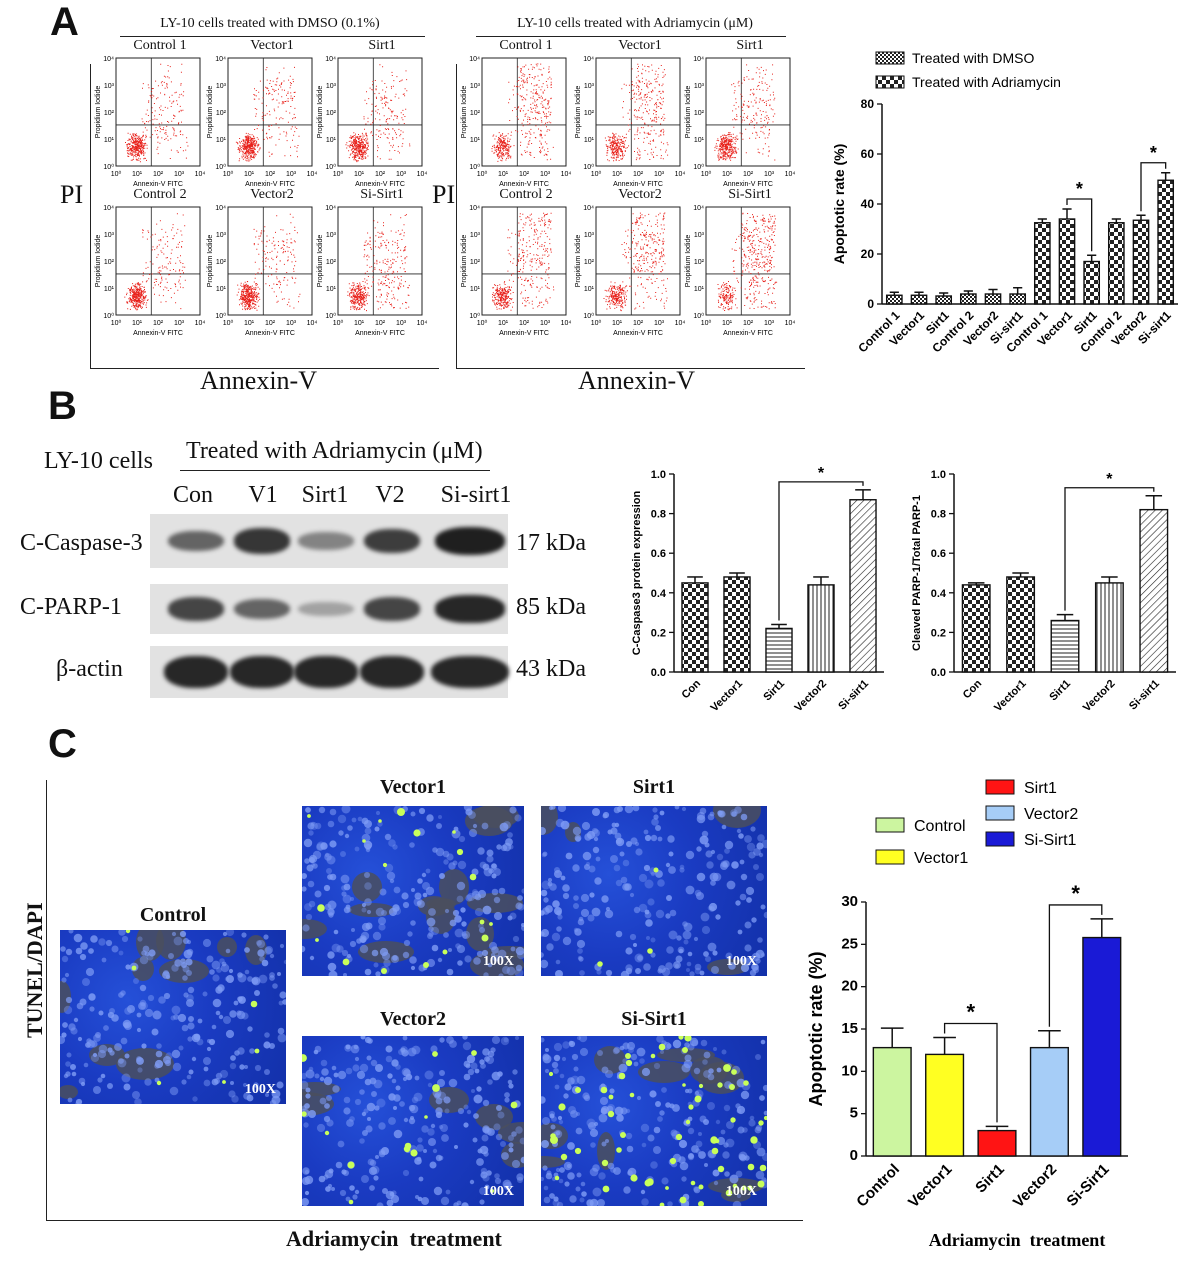 The height and width of the screenshot is (1263, 1200). What do you see at coordinates (659, 594) in the screenshot?
I see `y-tick-label: 0.4` at bounding box center [659, 594].